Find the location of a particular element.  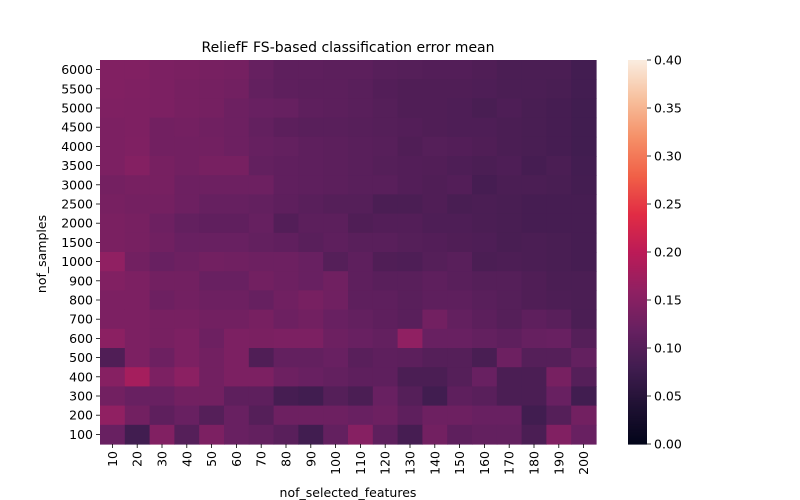

colorbar-tick-label: 0.15 is located at coordinates (668, 300).